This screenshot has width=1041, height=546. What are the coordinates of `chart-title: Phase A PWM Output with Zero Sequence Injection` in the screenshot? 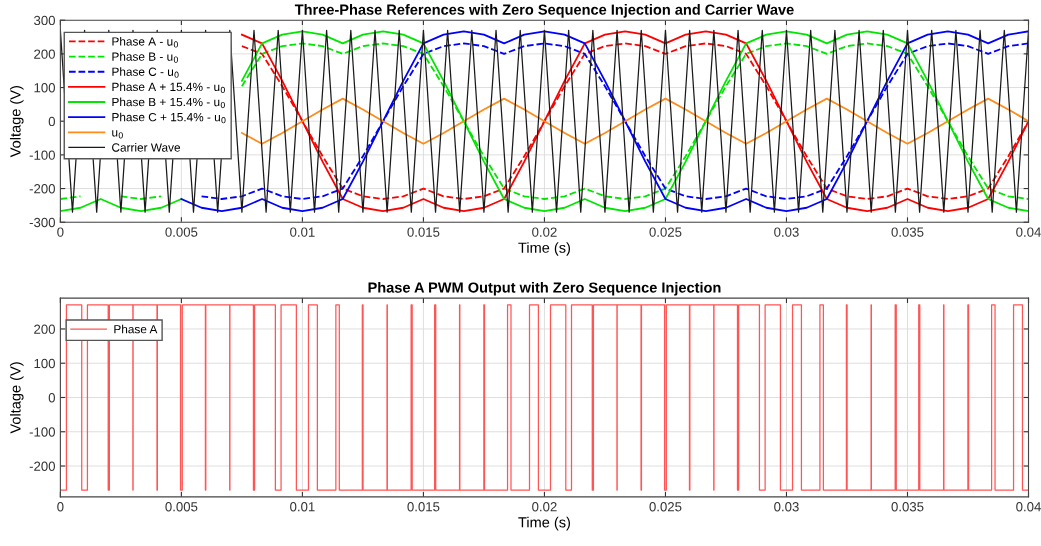 It's located at (544, 288).